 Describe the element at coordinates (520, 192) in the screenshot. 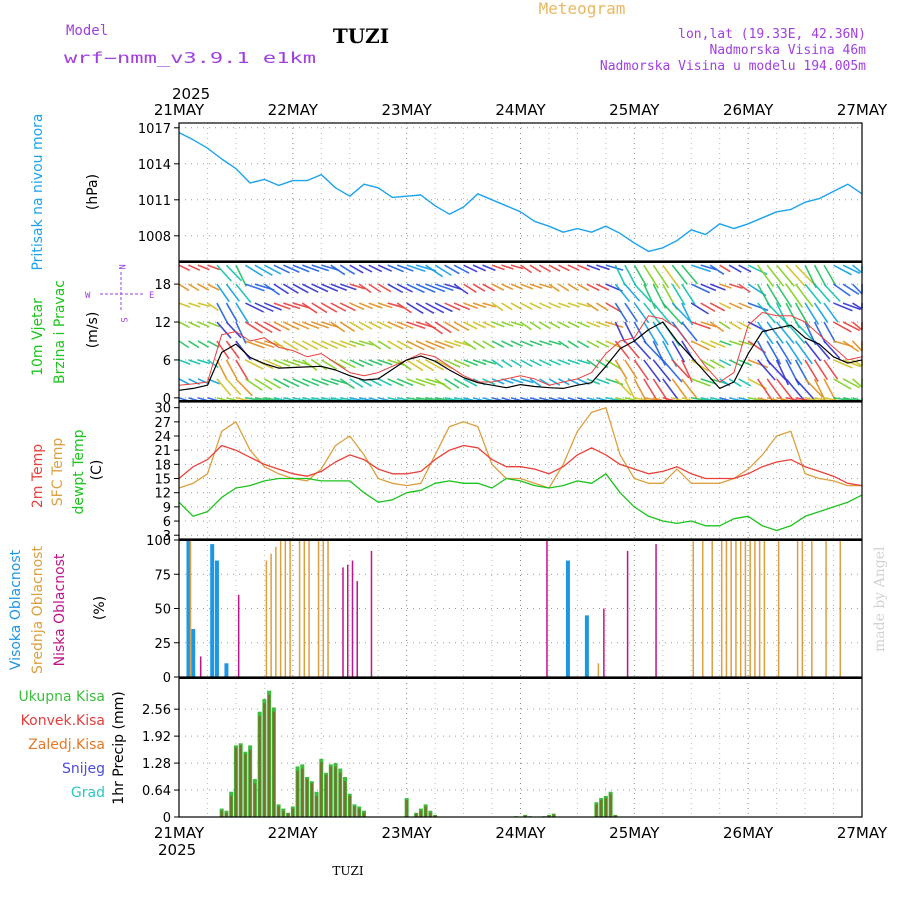

I see `pressure-line` at that location.